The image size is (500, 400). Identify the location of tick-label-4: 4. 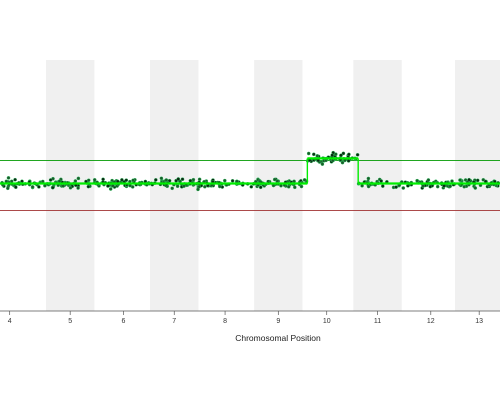
(10, 321).